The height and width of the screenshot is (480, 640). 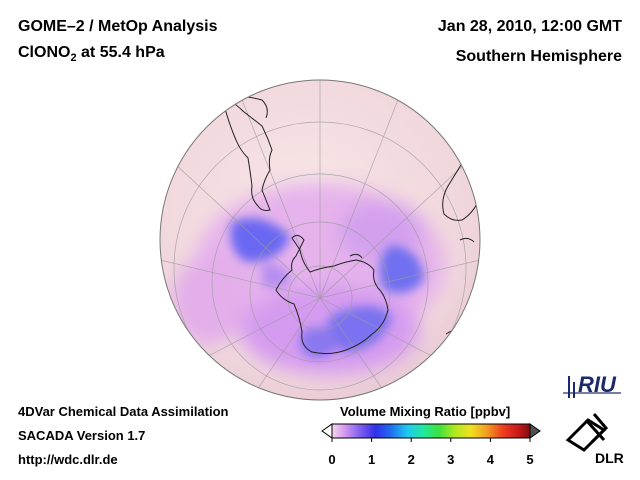 What do you see at coordinates (73, 58) in the screenshot?
I see `species-subscript: 2` at bounding box center [73, 58].